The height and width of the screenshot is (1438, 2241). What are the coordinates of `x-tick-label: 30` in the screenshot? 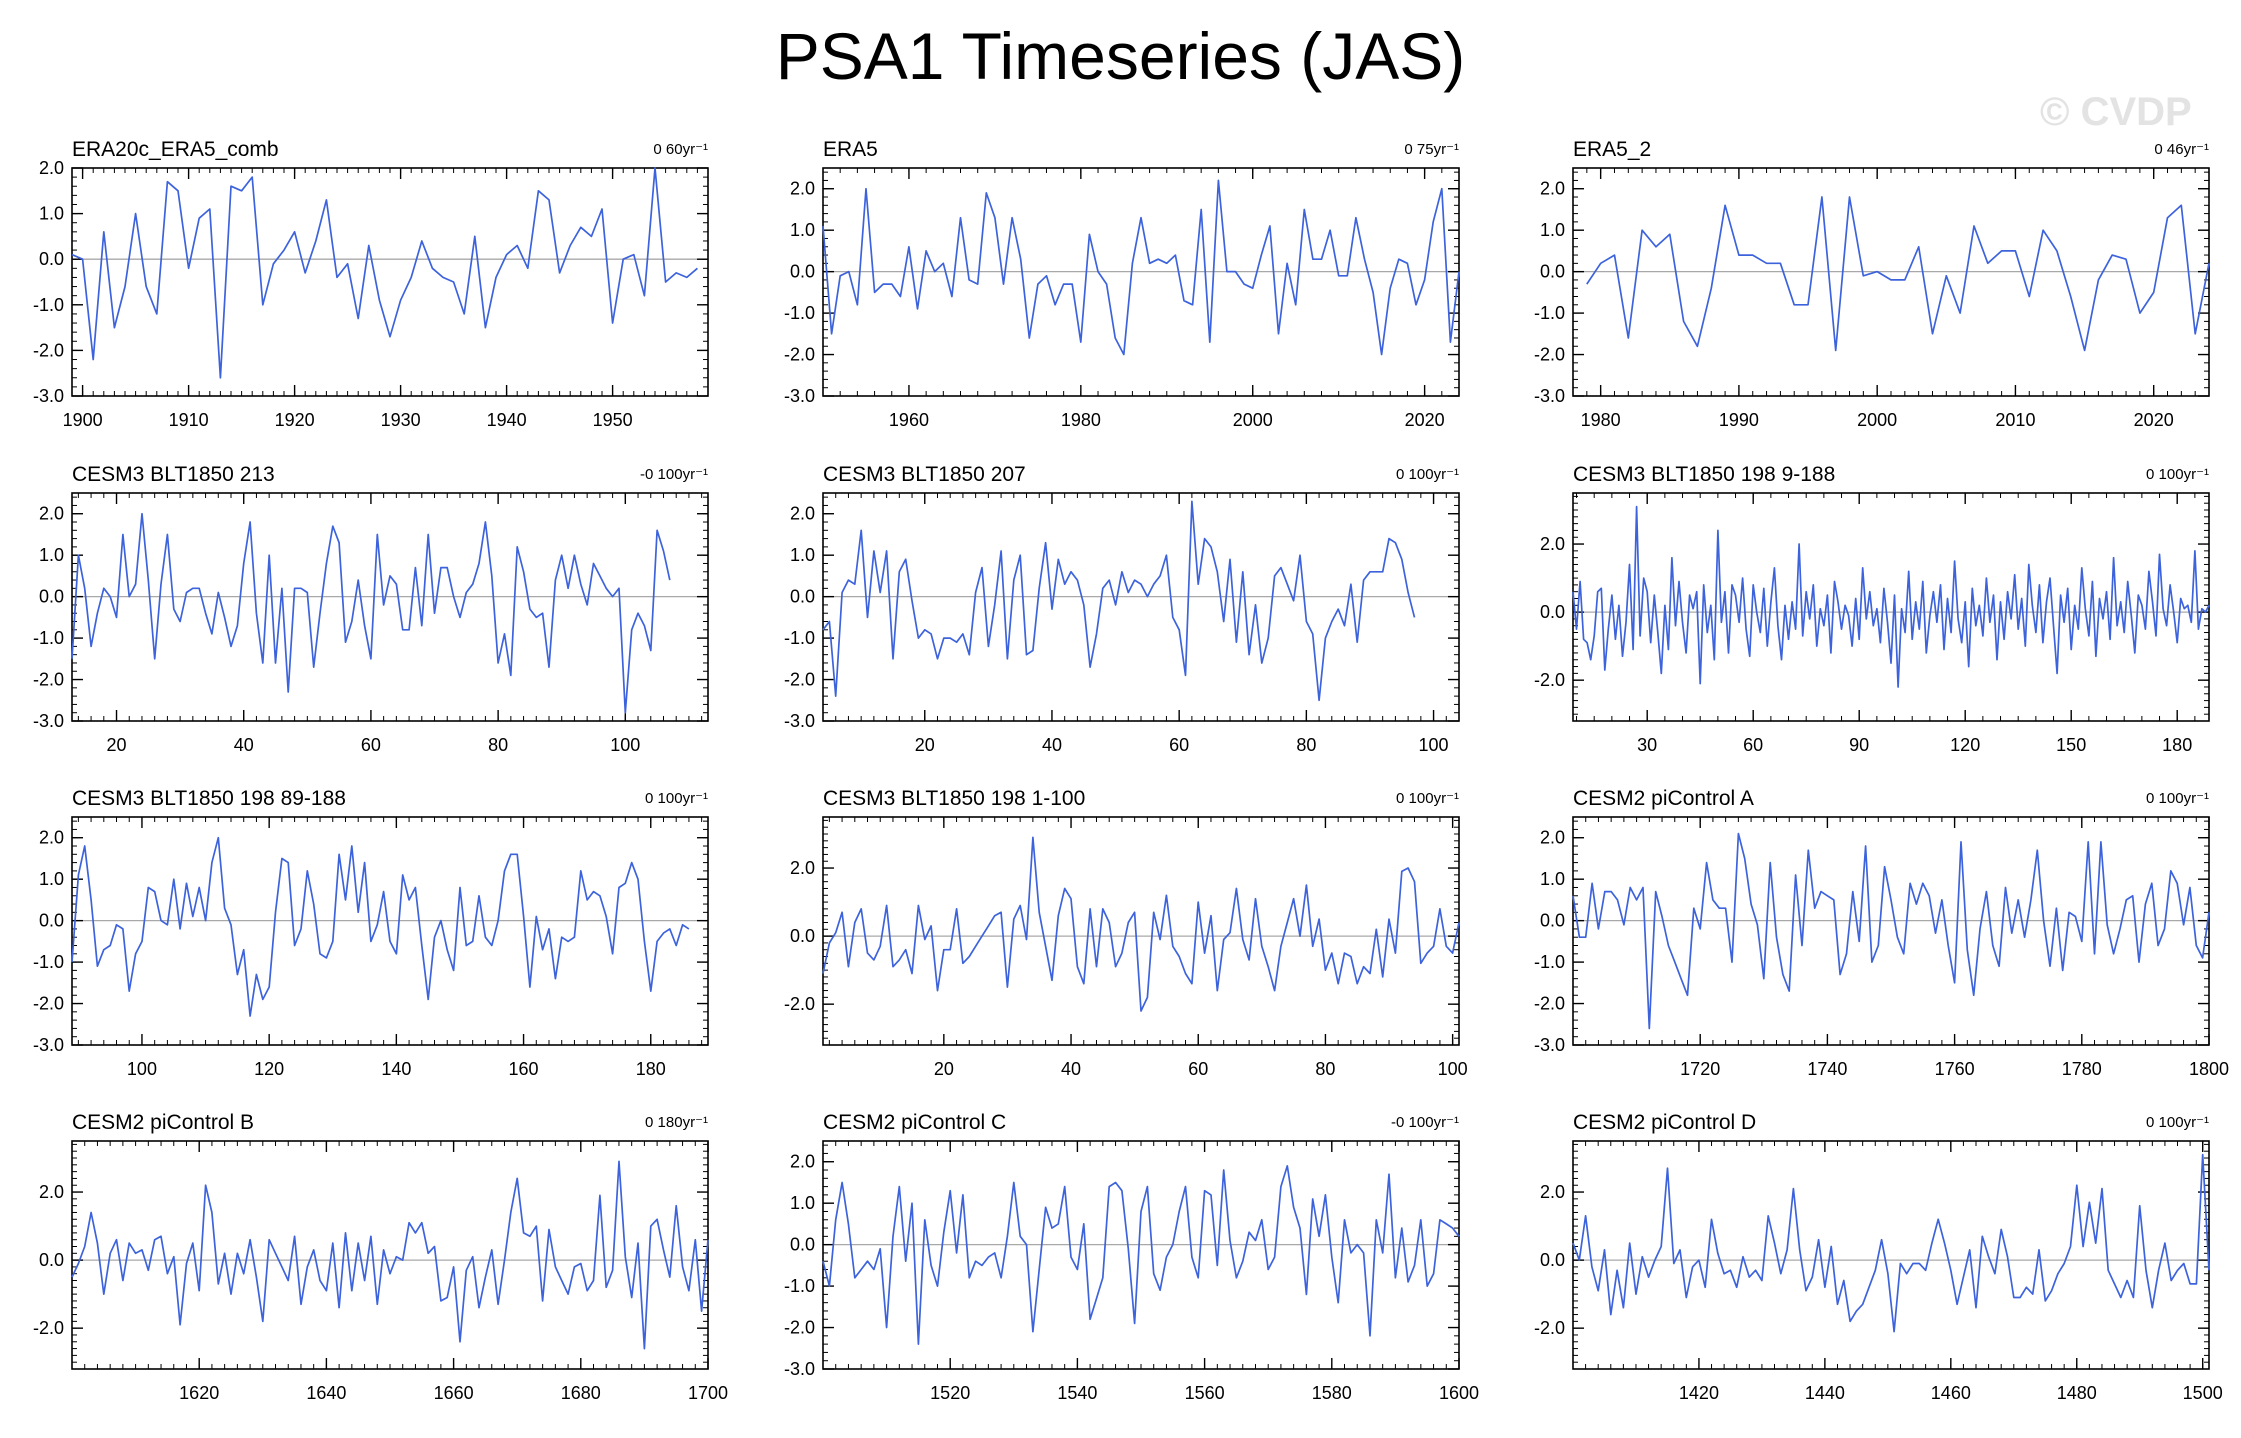 It's located at (1647, 745).